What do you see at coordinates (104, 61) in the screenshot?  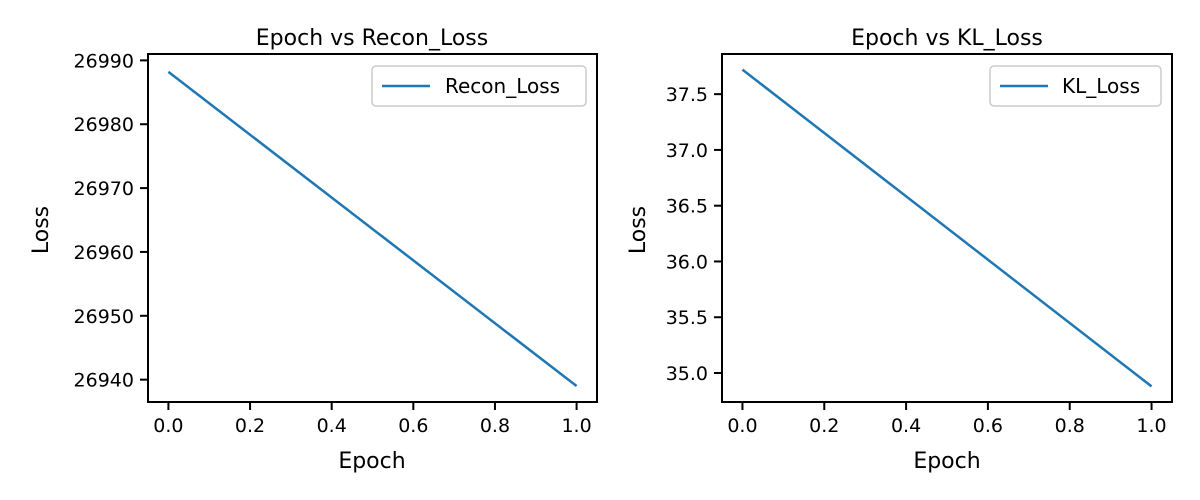 I see `y-tick-label: 26990` at bounding box center [104, 61].